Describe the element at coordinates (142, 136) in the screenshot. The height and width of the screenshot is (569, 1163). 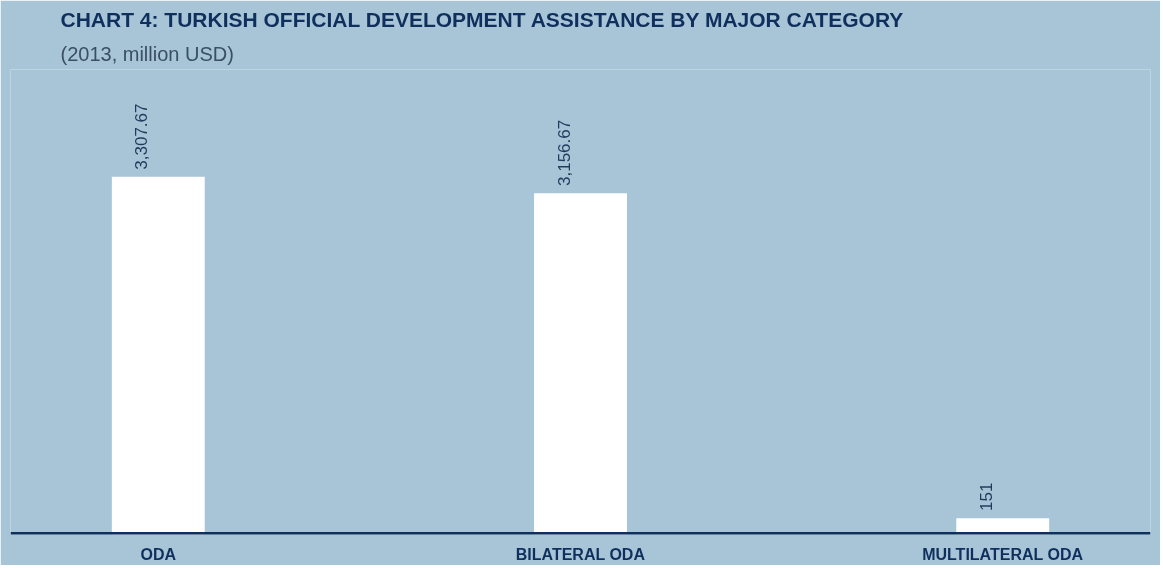
I see `data-label: 3,307.67` at that location.